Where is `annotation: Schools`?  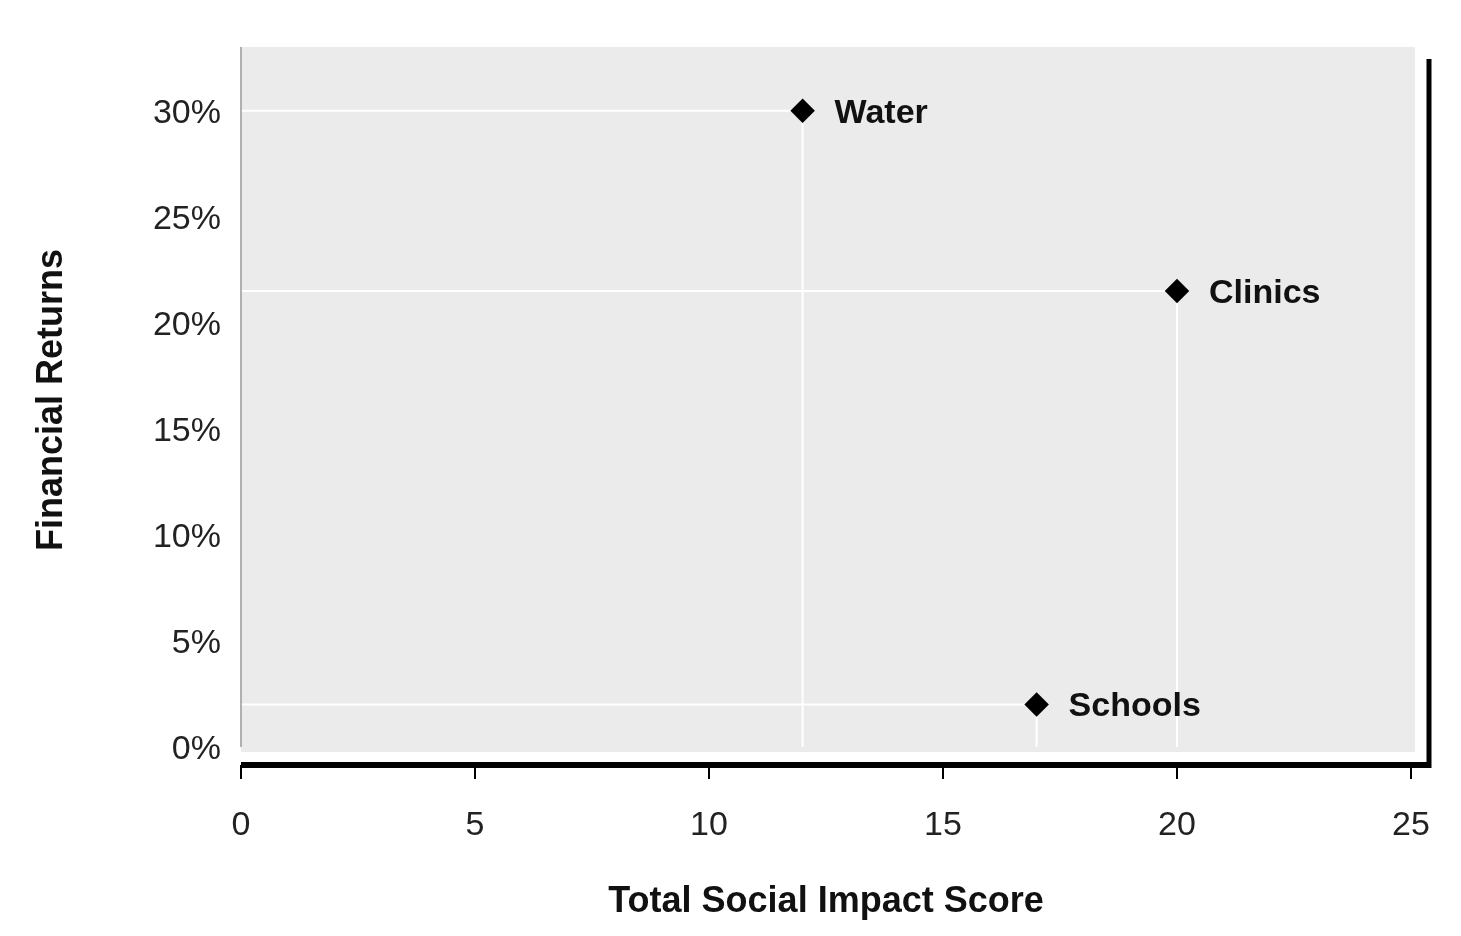 annotation: Schools is located at coordinates (1134, 704).